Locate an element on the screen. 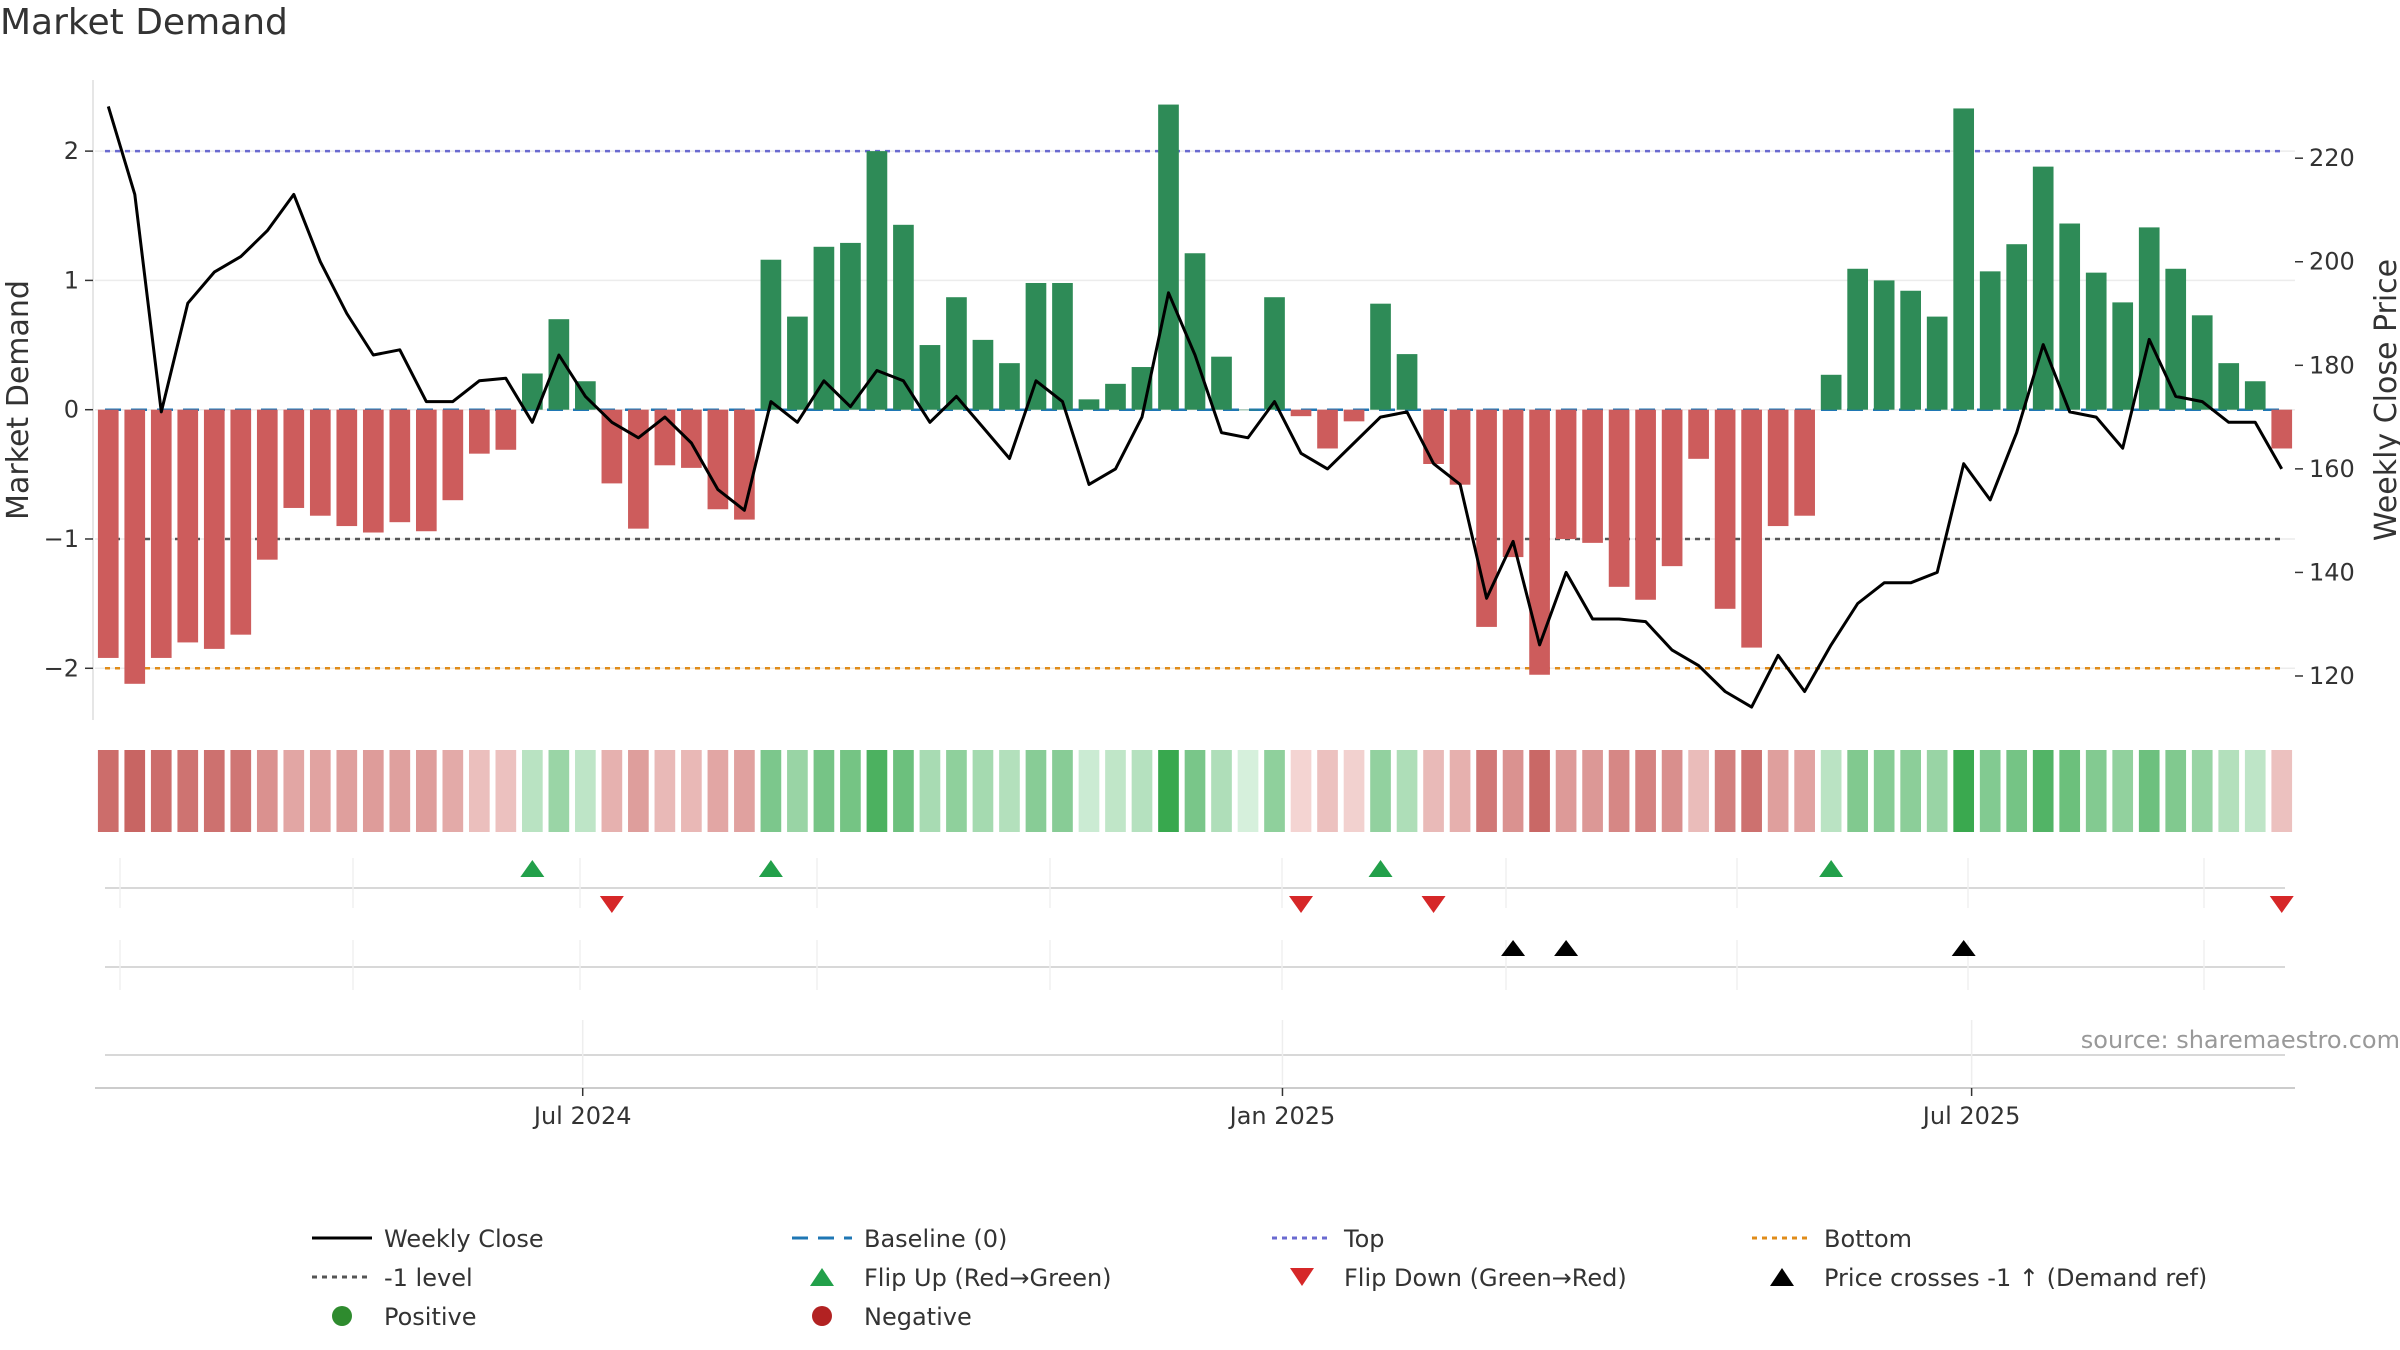  x-tick-label: Jan 2025 is located at coordinates (1282, 1116).